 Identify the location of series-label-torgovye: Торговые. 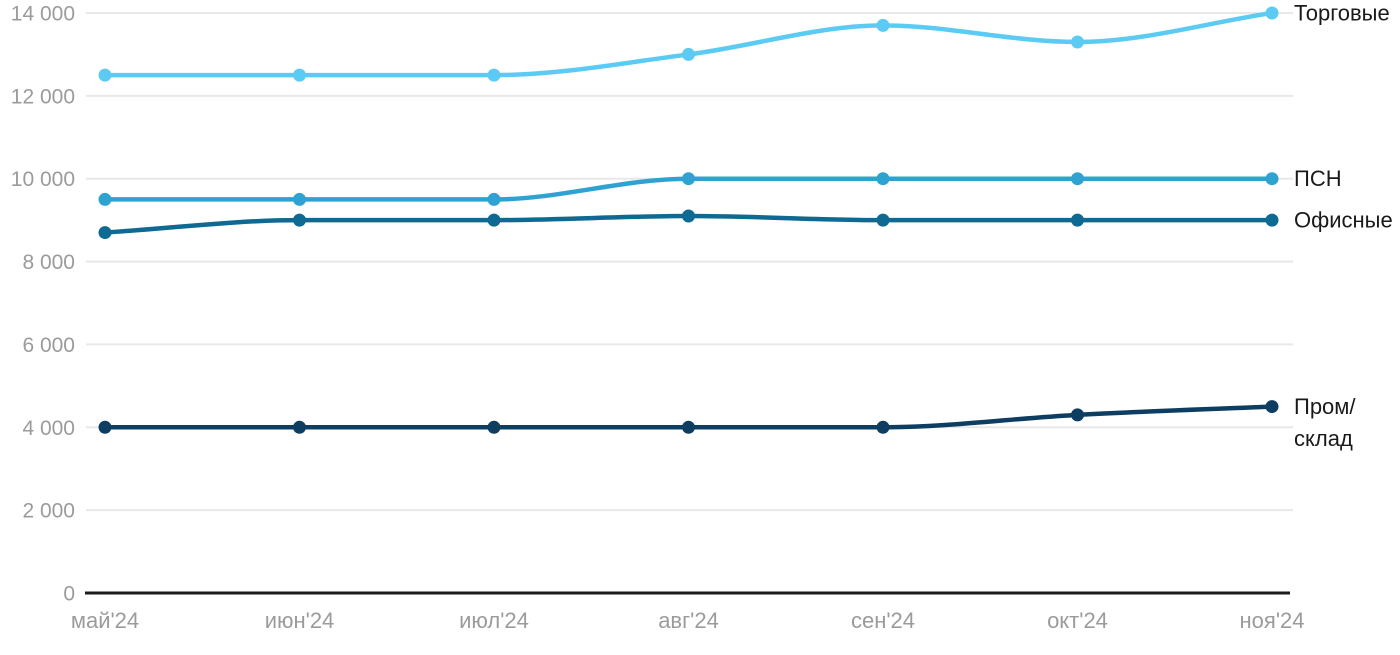
(1342, 13).